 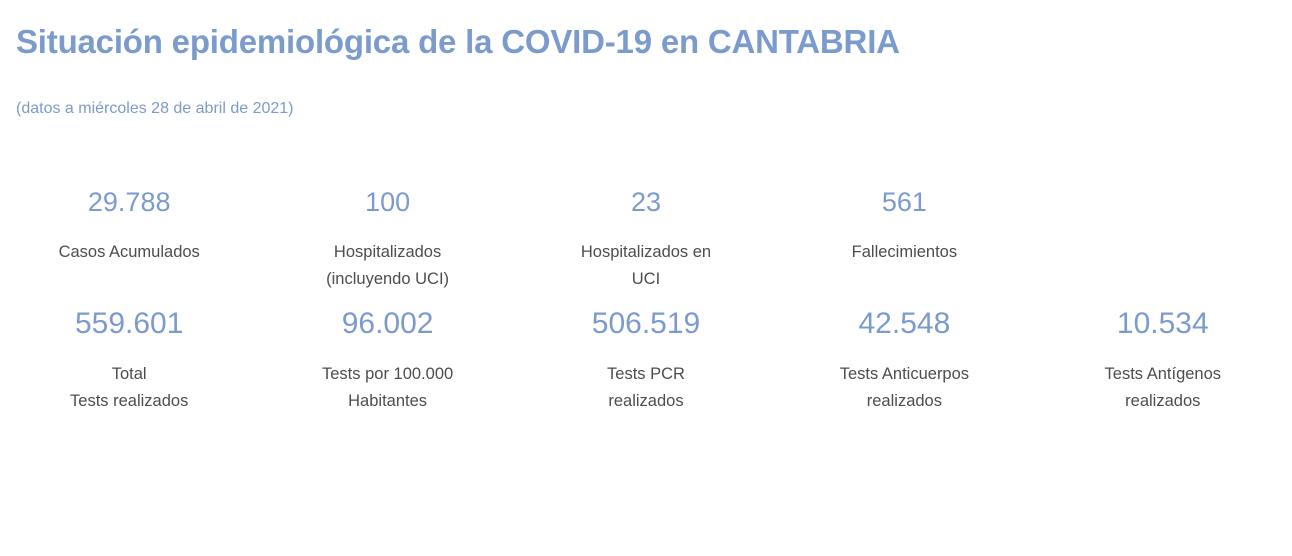 What do you see at coordinates (387, 266) in the screenshot?
I see `metric-label: Hospitalizados (incluyendo UCI)` at bounding box center [387, 266].